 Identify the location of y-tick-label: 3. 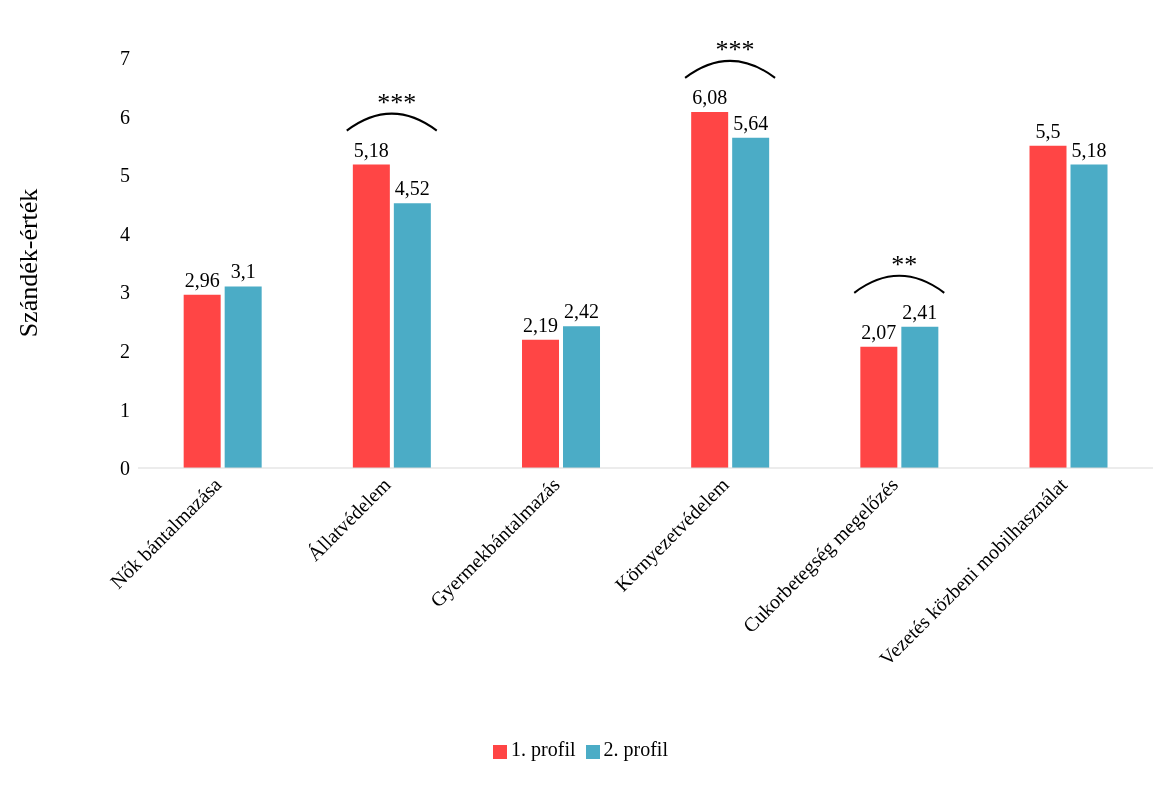
(125, 292).